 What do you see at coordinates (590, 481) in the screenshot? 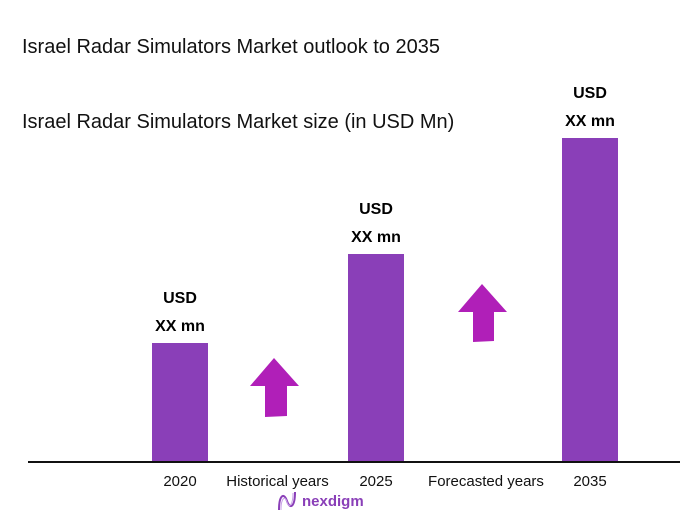
I see `x-tick-2035: 2035` at bounding box center [590, 481].